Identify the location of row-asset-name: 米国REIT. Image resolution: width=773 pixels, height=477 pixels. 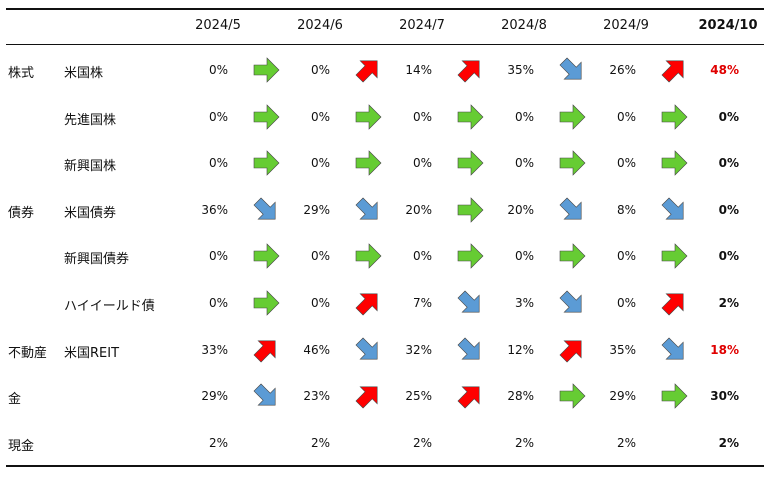
(92, 353).